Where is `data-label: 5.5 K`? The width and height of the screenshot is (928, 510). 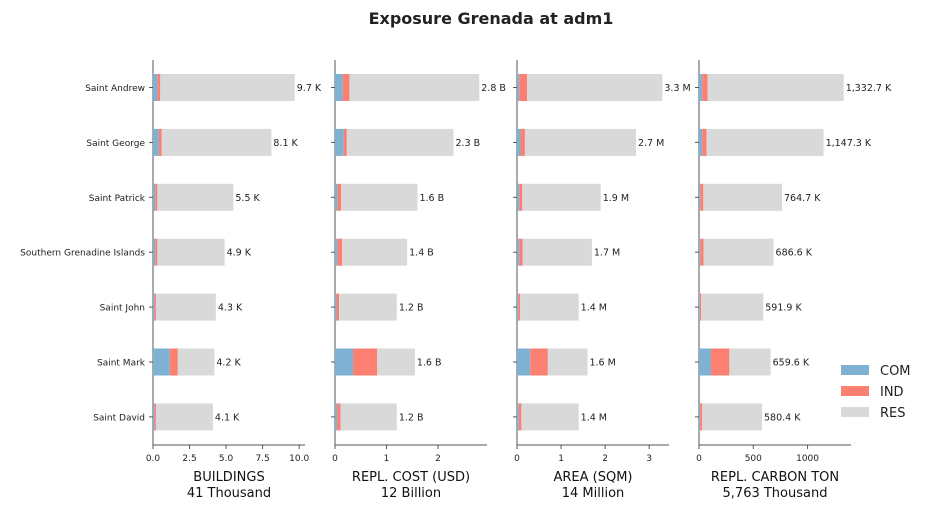 data-label: 5.5 K is located at coordinates (247, 198).